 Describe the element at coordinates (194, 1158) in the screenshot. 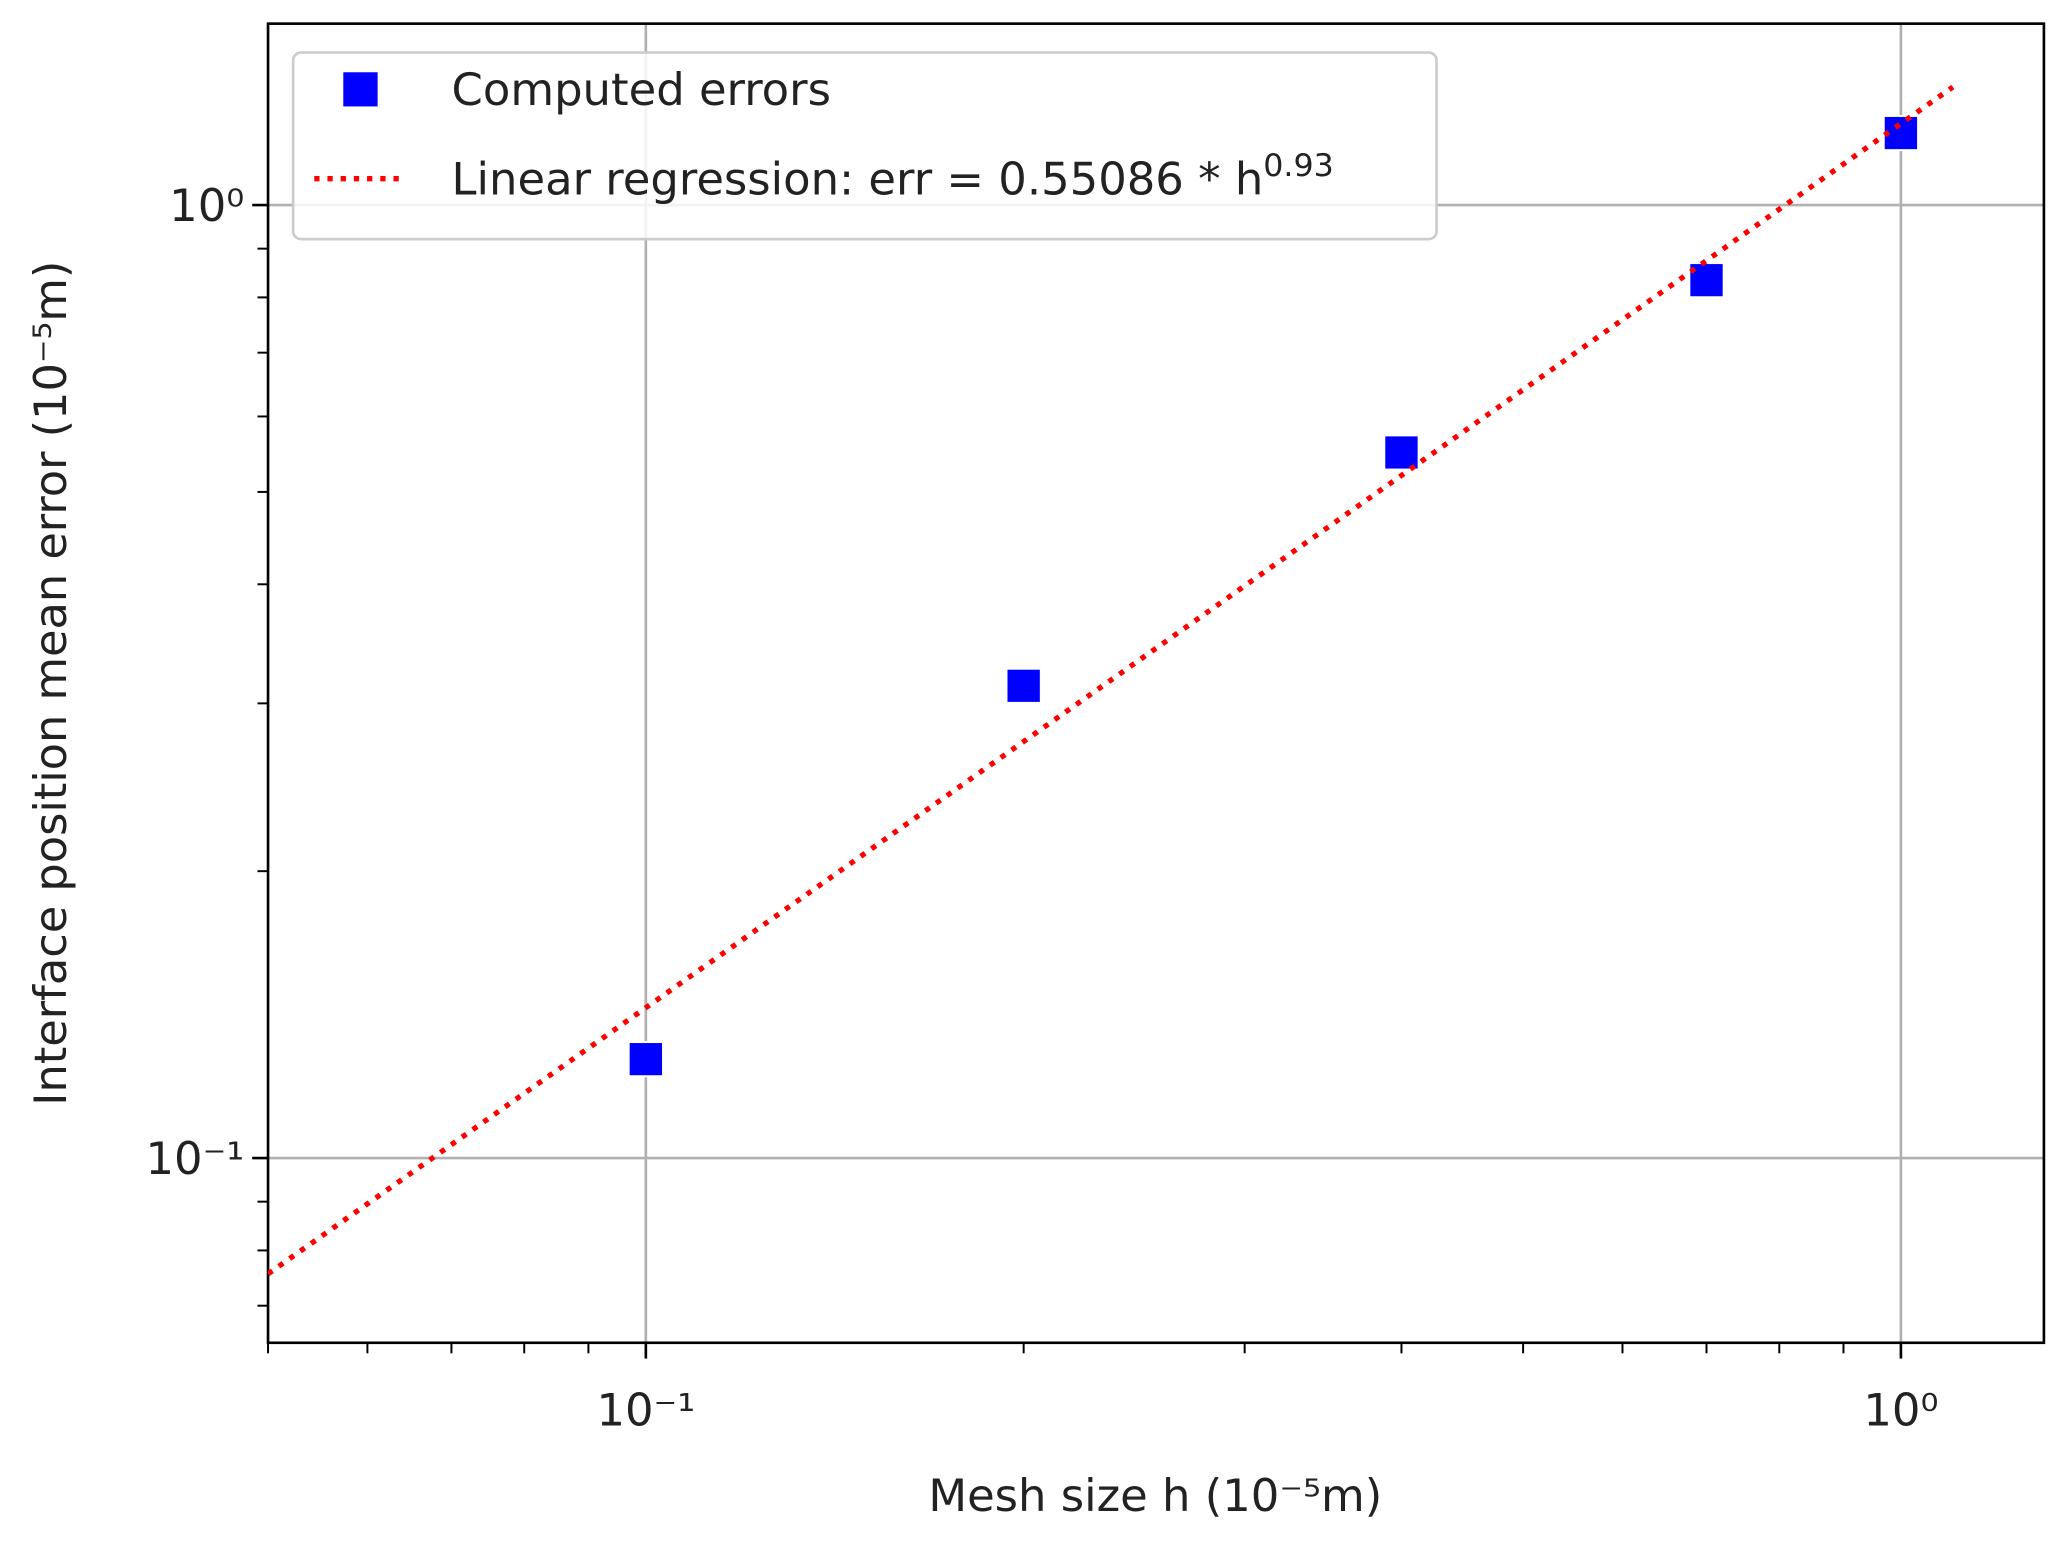

I see `y-tick-label: 10⁻¹` at that location.